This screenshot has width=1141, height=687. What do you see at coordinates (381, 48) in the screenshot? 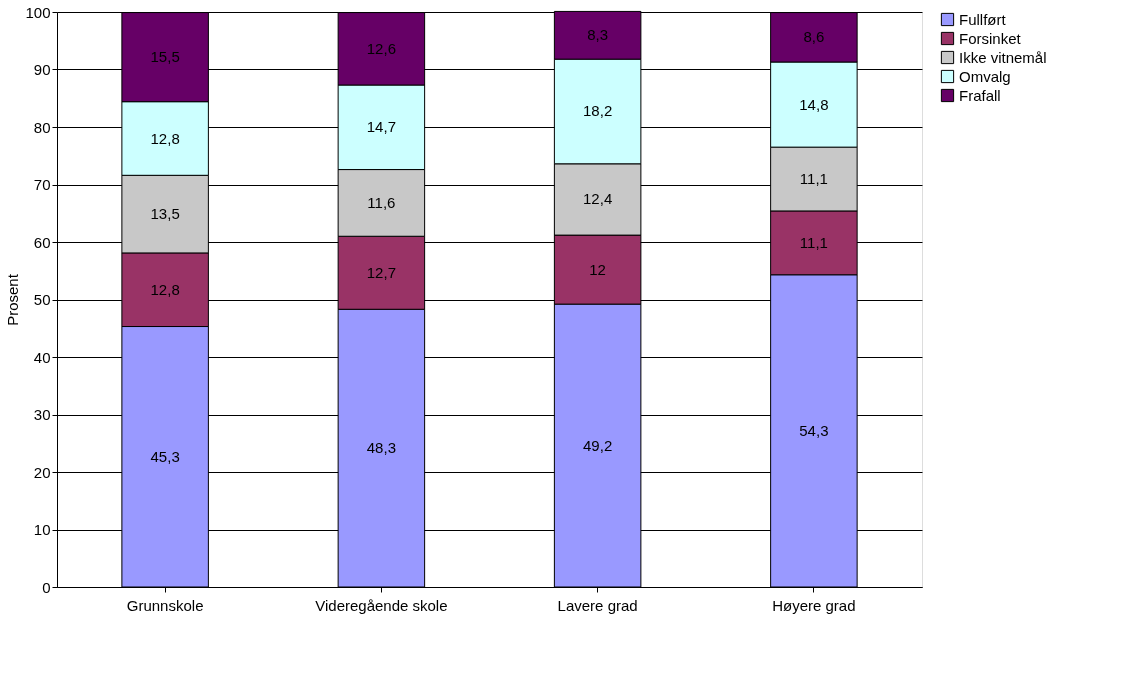
I see `data-label: 12,6` at bounding box center [381, 48].